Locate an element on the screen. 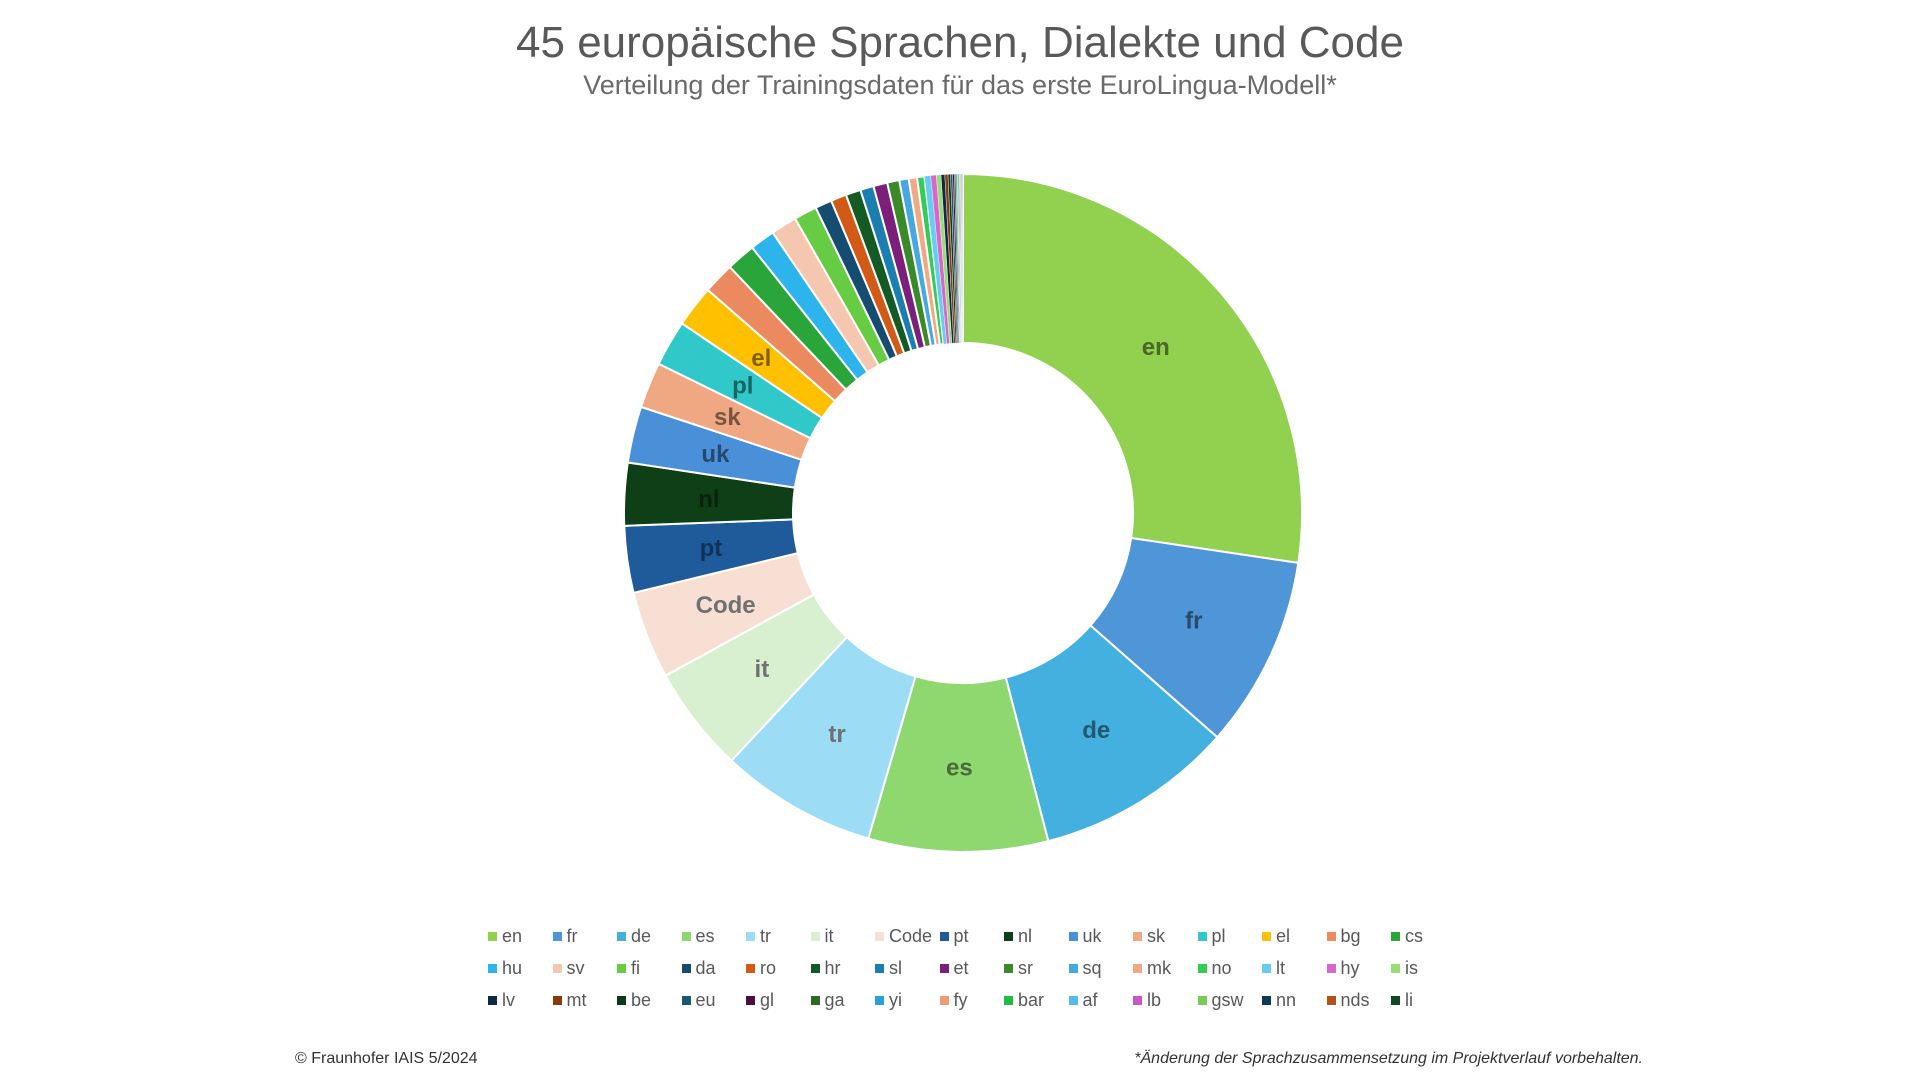  legend-label: nds is located at coordinates (1355, 1000).